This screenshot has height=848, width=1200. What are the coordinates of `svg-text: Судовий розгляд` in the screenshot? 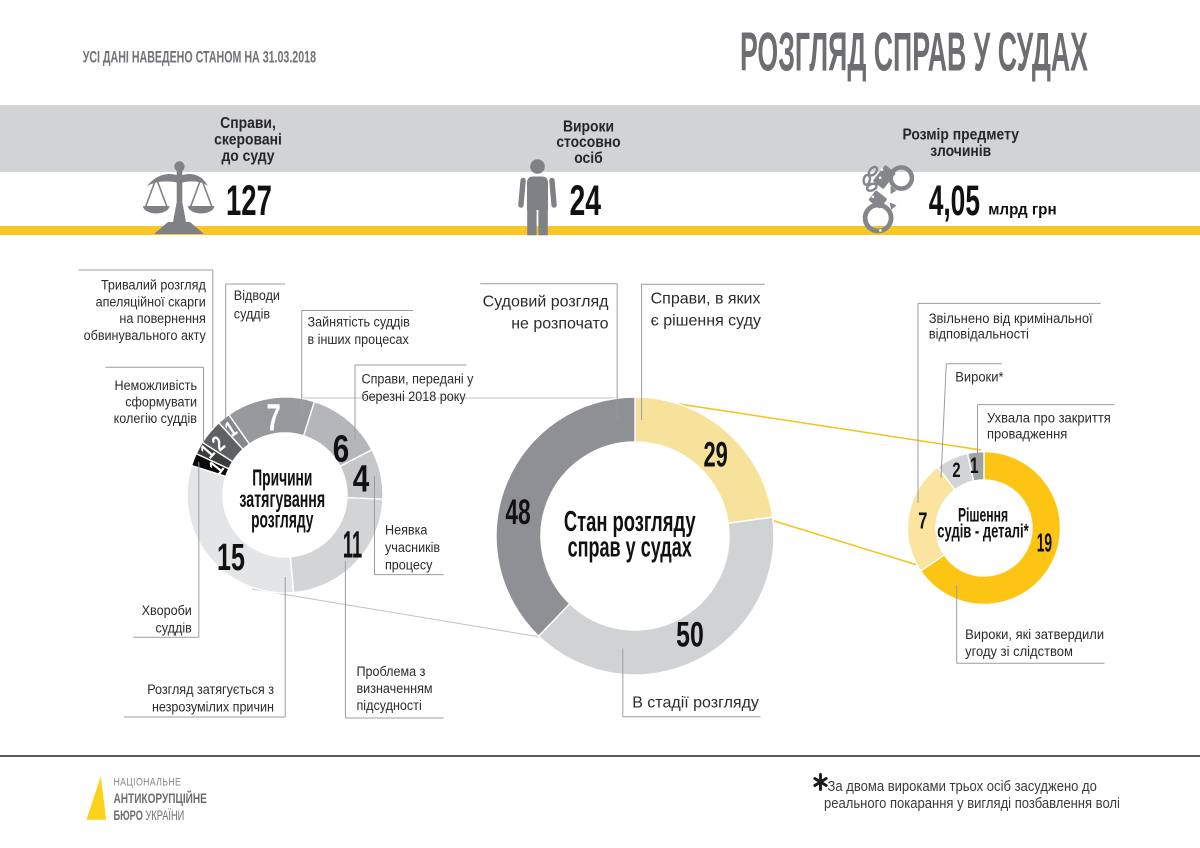 It's located at (546, 301).